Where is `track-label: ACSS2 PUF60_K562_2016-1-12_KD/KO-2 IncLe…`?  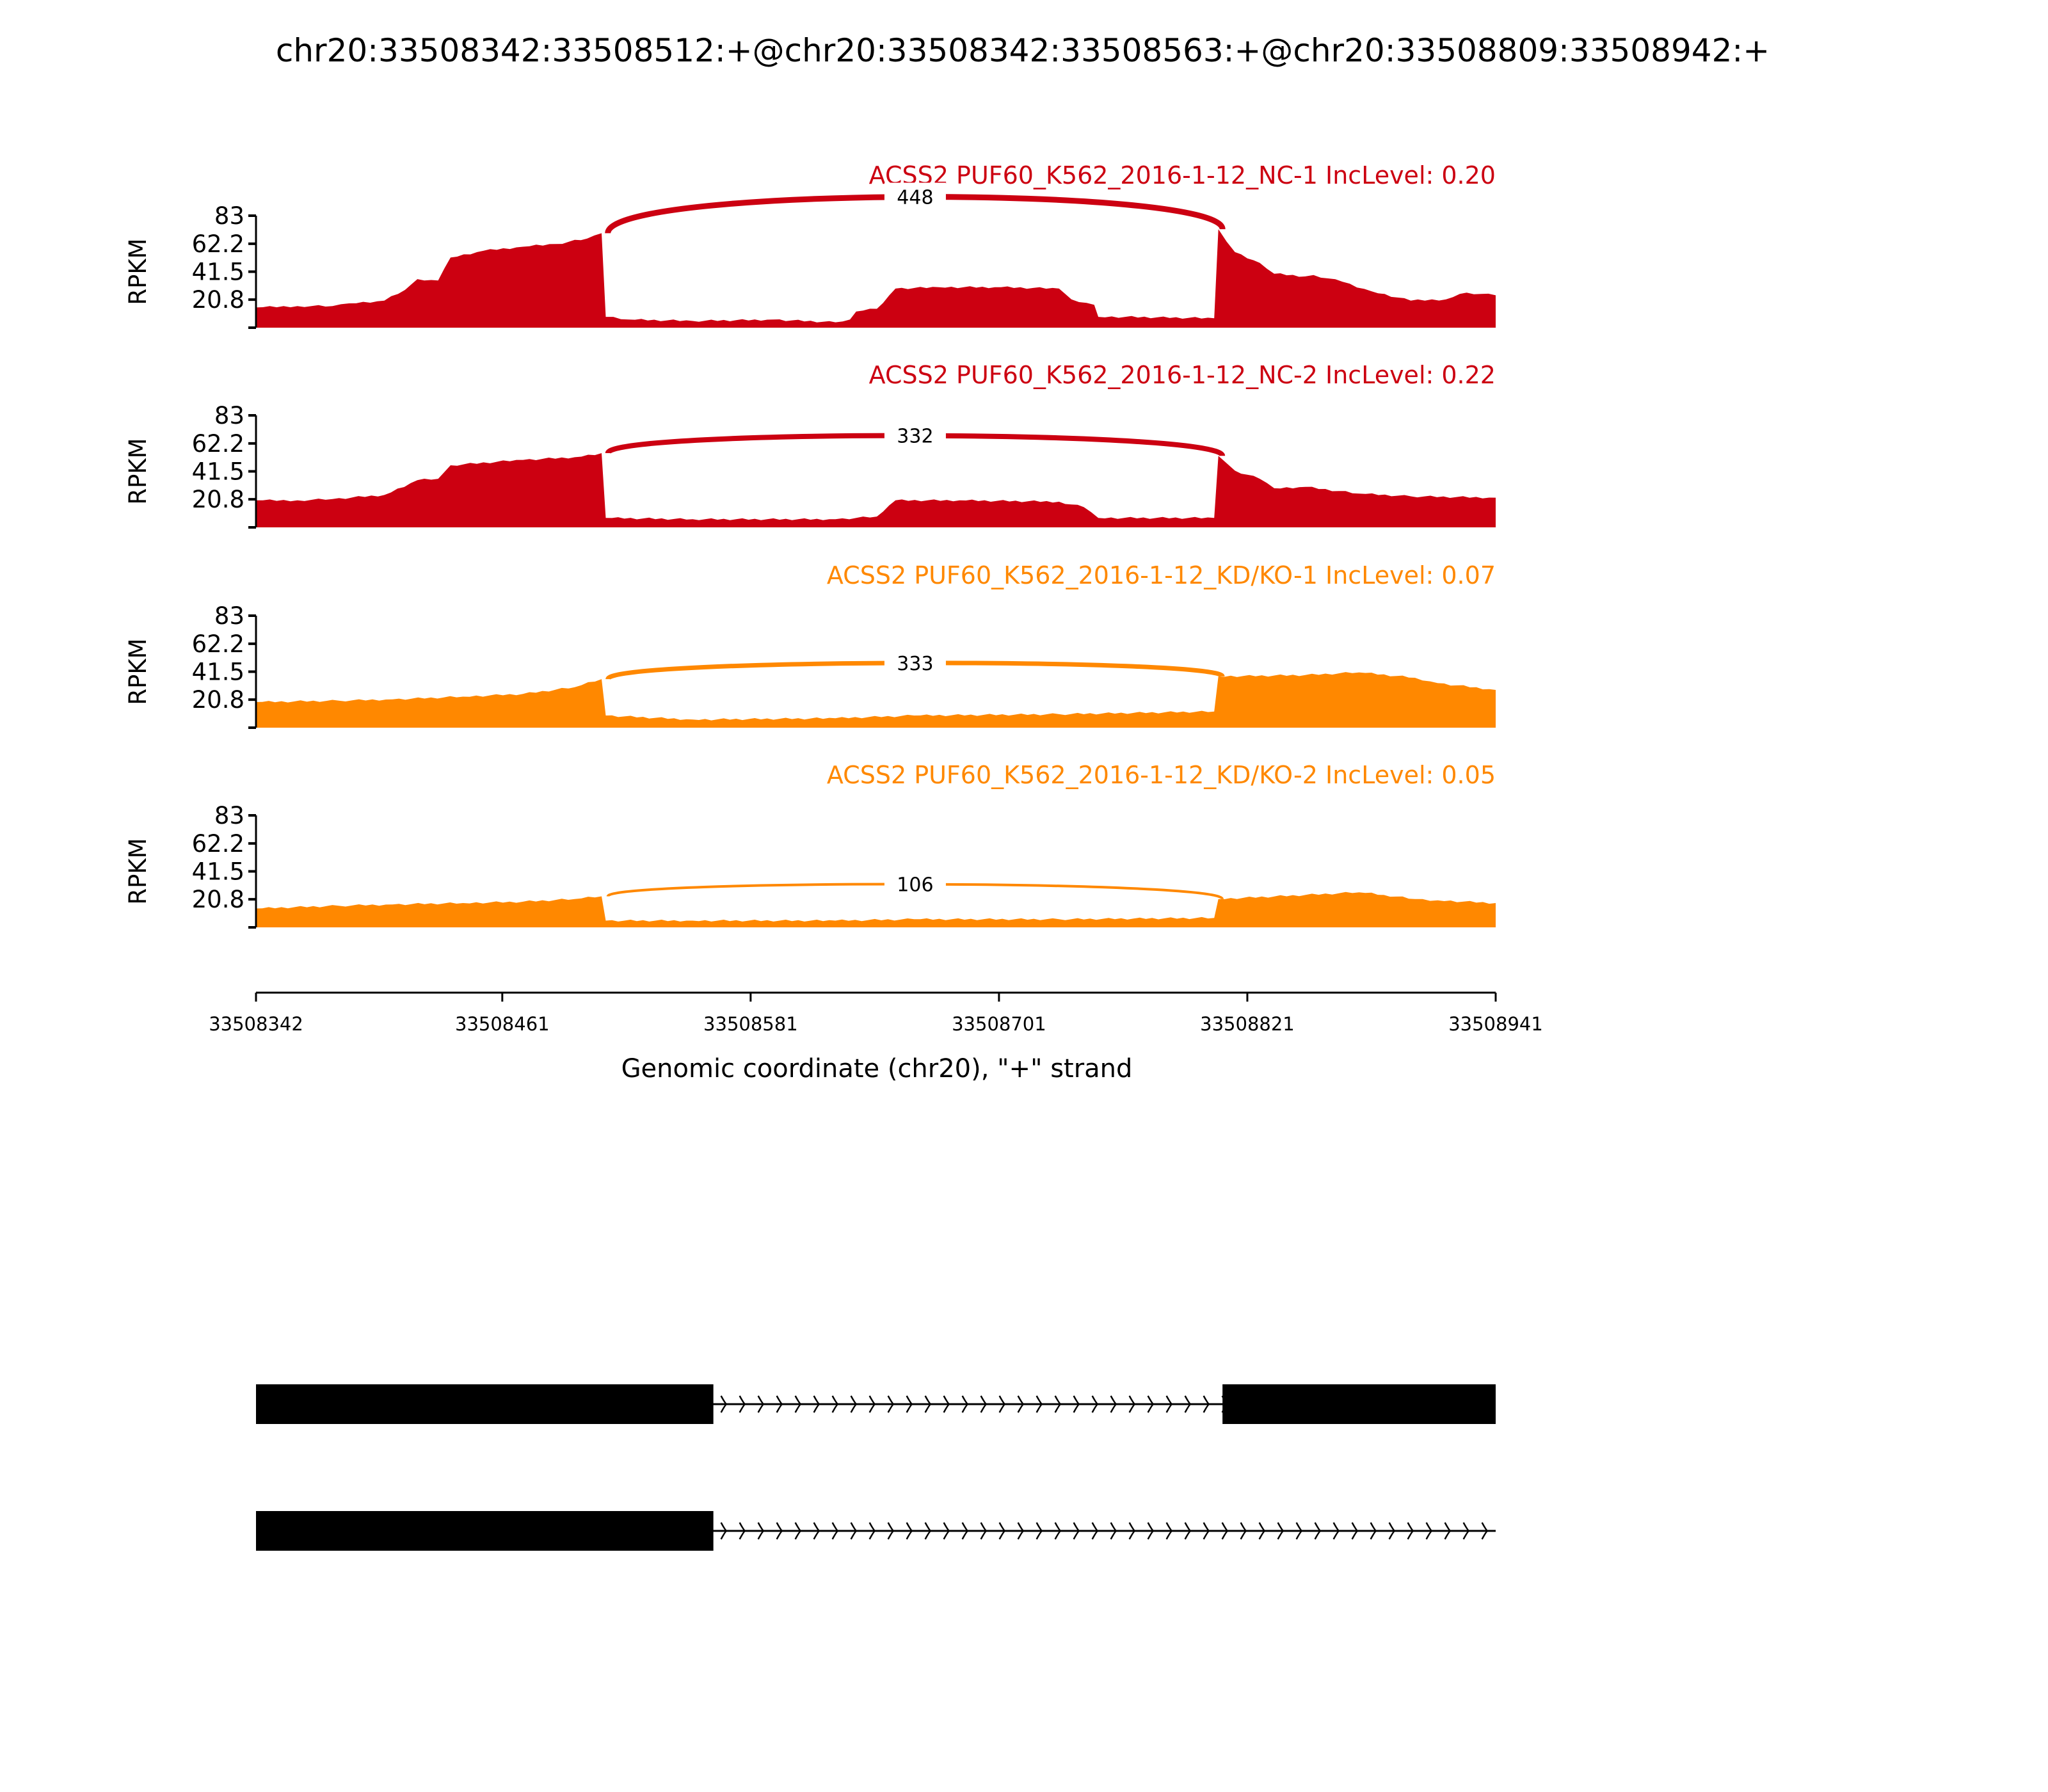
track-label: ACSS2 PUF60_K562_2016-1-12_KD/KO-2 IncLe… is located at coordinates (1161, 775).